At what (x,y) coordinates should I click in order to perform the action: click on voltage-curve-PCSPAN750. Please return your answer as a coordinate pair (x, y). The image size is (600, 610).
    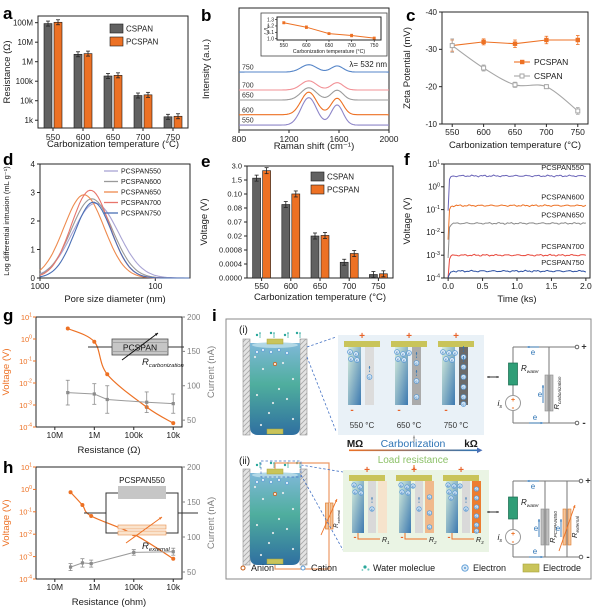
    Looking at the image, I should click on (517, 273).